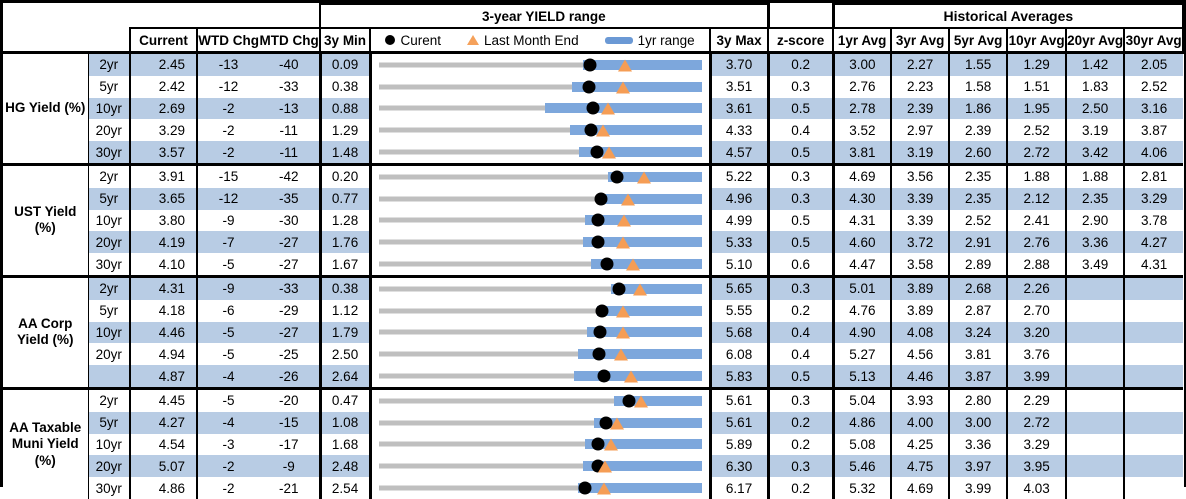  I want to click on current-cell: 4.87, so click(163, 377).